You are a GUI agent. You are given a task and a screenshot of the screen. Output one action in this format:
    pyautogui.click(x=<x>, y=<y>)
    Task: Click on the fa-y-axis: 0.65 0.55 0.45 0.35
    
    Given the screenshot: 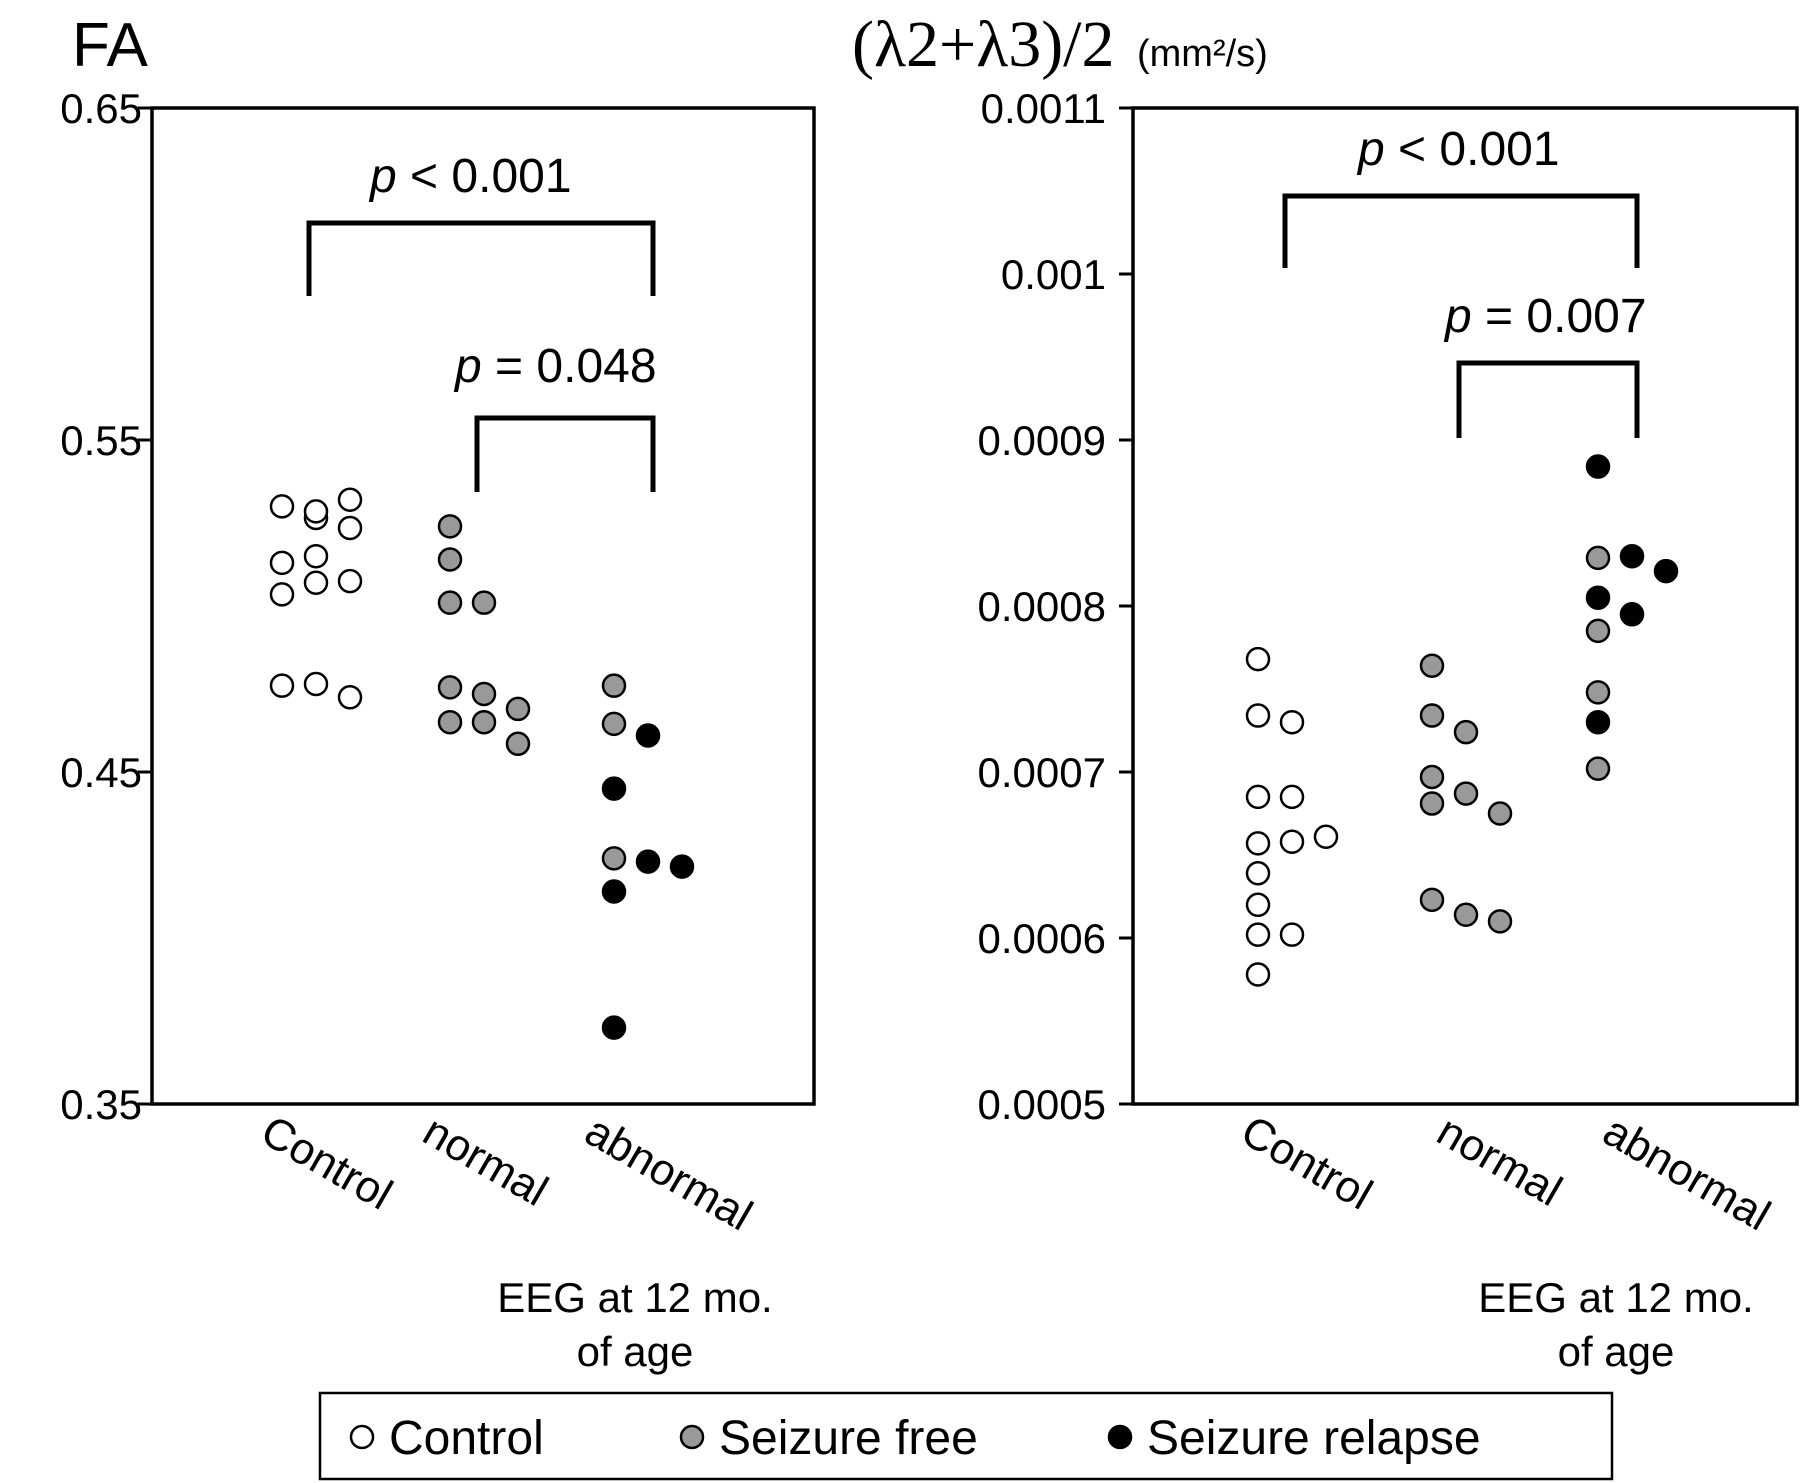 What is the action you would take?
    pyautogui.click(x=106, y=606)
    